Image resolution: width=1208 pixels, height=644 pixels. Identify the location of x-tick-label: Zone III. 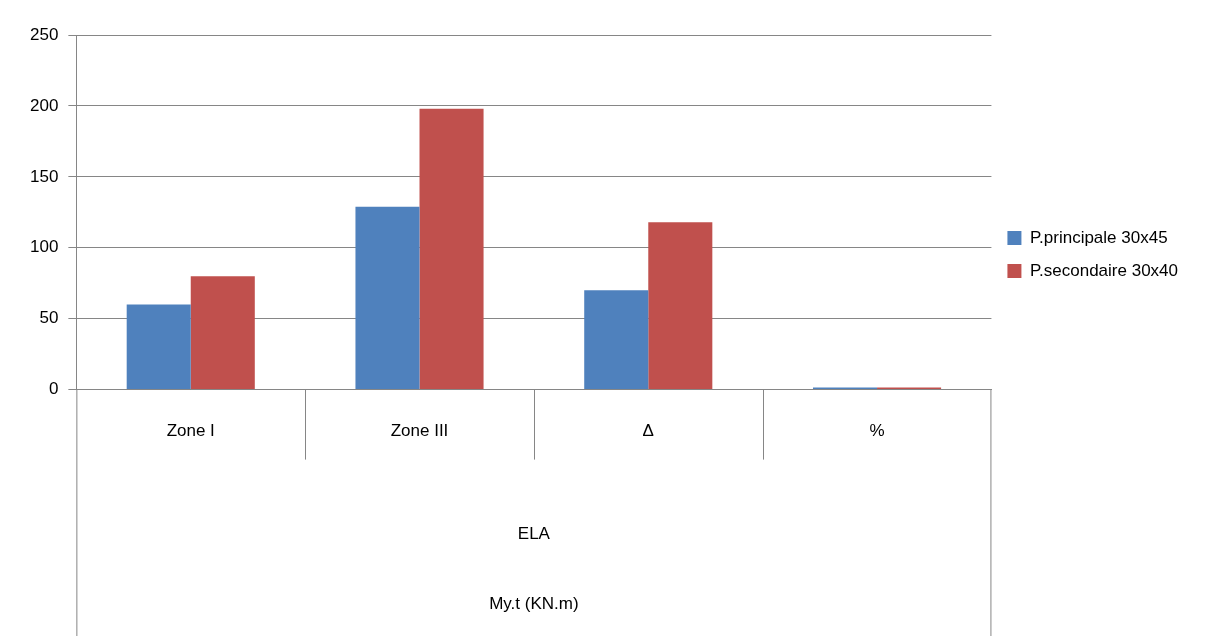
(419, 431).